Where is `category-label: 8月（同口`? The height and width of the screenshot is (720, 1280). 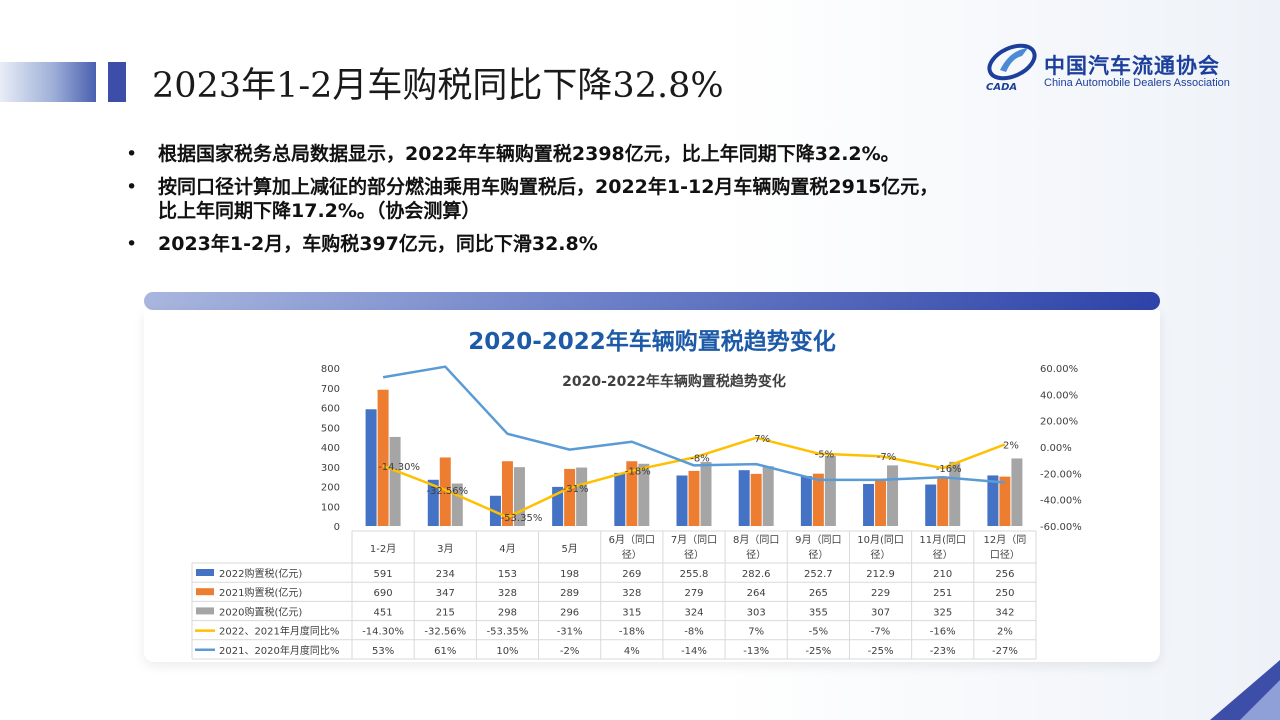 category-label: 8月（同口 is located at coordinates (756, 540).